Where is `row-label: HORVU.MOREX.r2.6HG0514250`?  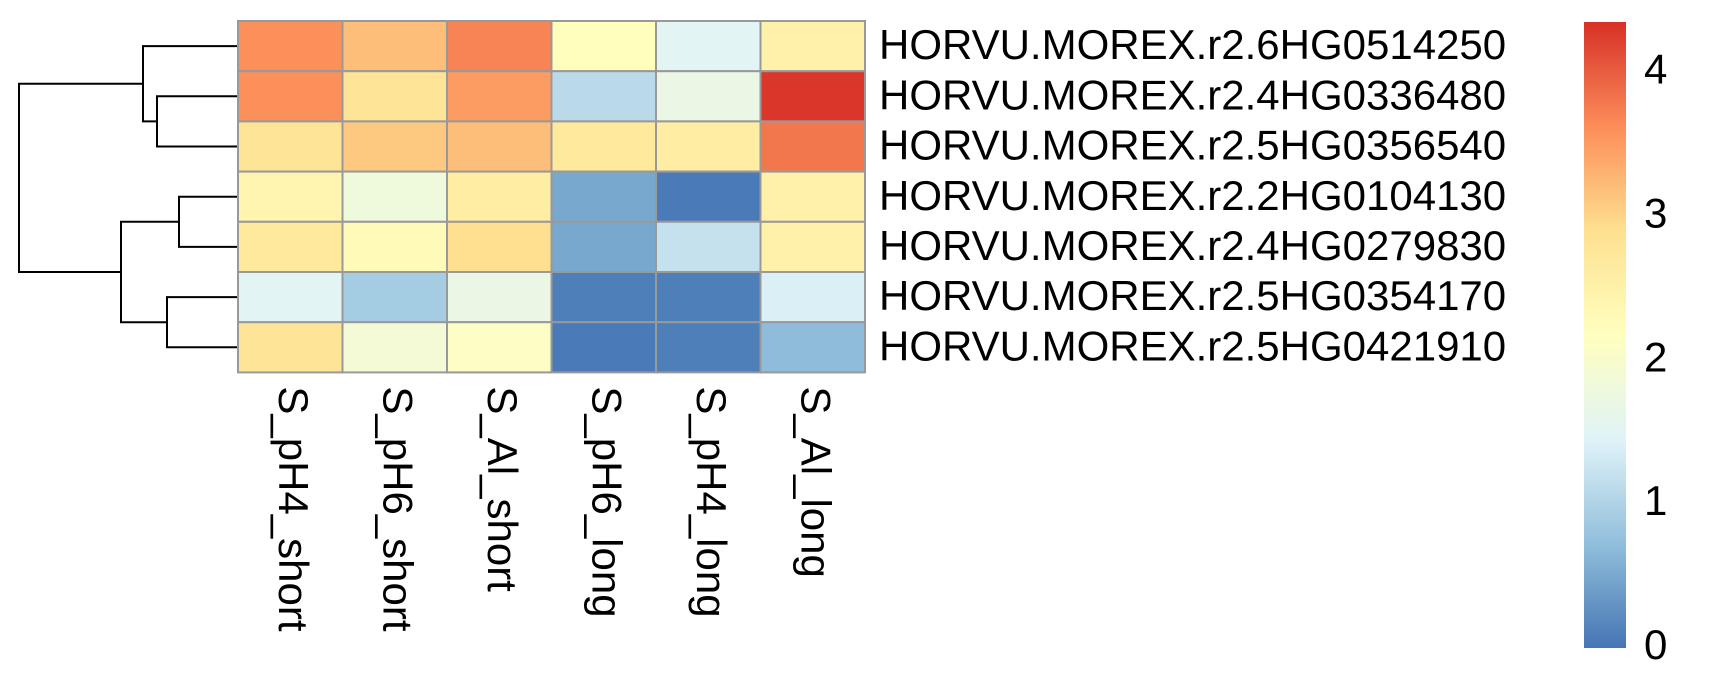
row-label: HORVU.MOREX.r2.6HG0514250 is located at coordinates (1192, 44).